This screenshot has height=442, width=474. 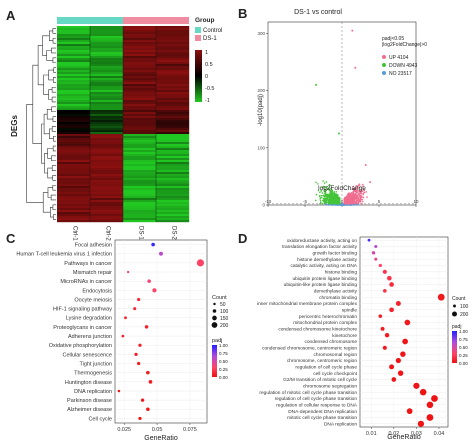 What do you see at coordinates (93, 392) in the screenshot?
I see `category-label: DNA replication` at bounding box center [93, 392].